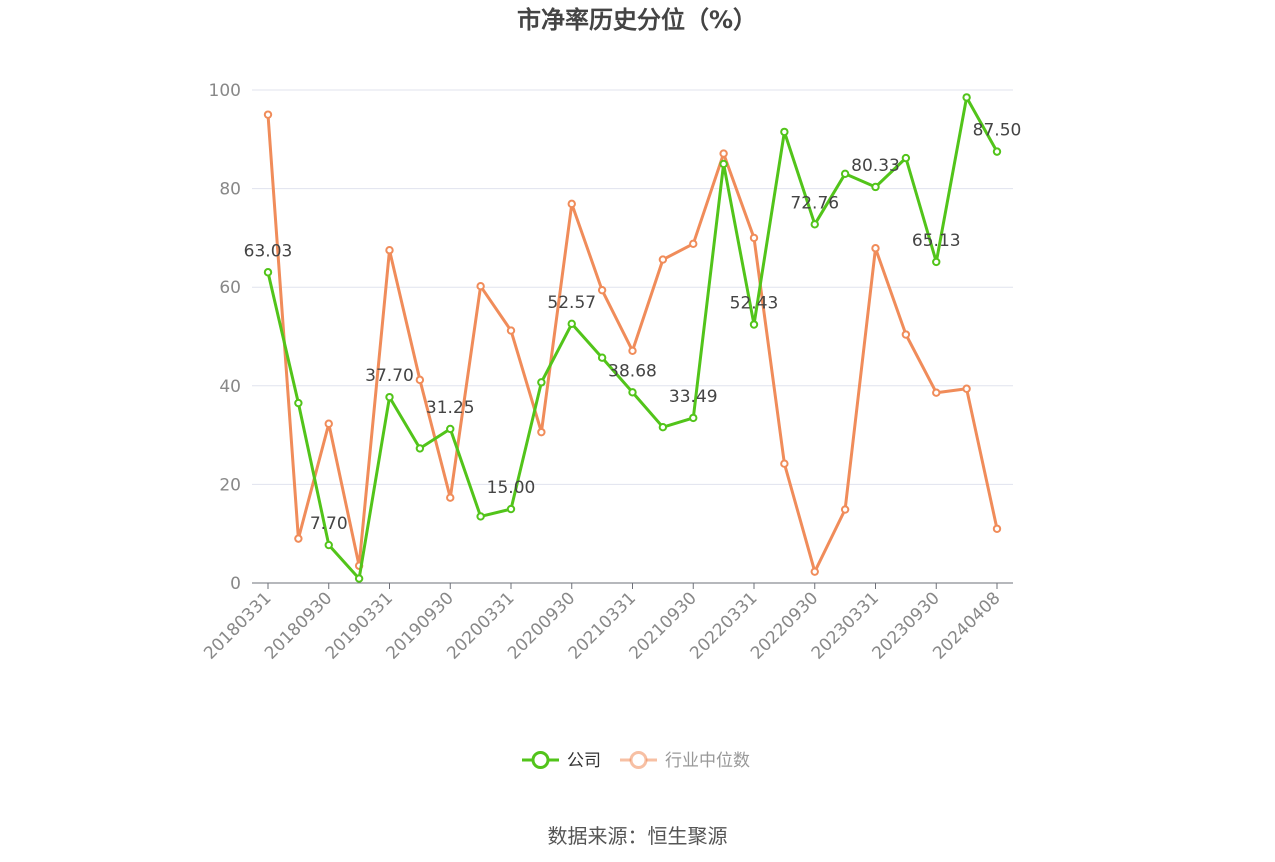 This screenshot has width=1275, height=862. Describe the element at coordinates (230, 190) in the screenshot. I see `y-tick-label: 80` at that location.